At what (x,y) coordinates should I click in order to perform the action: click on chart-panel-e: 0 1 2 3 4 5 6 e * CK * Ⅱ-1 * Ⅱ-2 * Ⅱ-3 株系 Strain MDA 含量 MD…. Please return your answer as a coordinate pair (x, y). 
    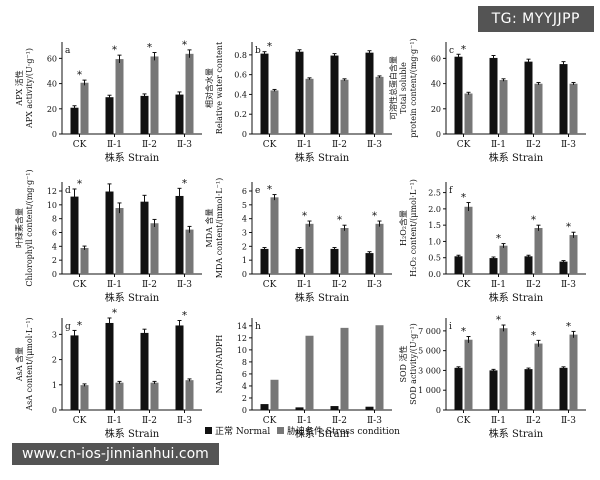
    Looking at the image, I should click on (298, 241).